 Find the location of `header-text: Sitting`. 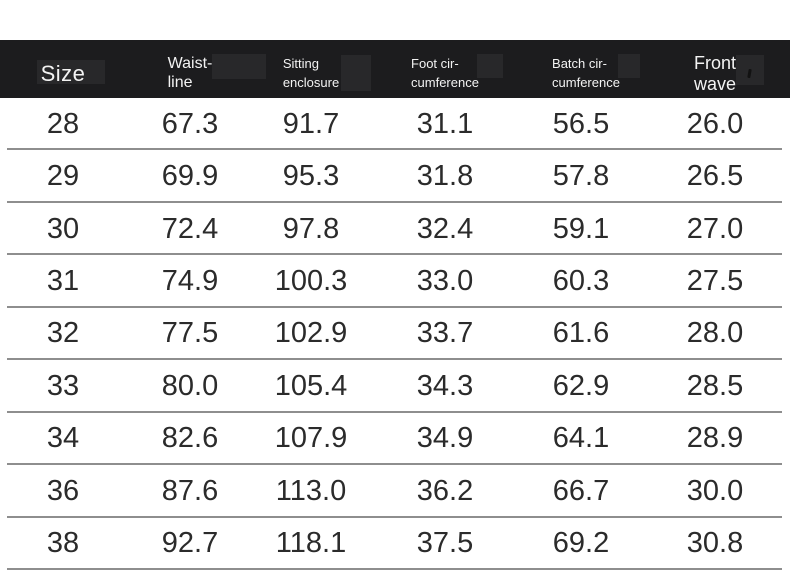

header-text: Sitting is located at coordinates (300, 64).